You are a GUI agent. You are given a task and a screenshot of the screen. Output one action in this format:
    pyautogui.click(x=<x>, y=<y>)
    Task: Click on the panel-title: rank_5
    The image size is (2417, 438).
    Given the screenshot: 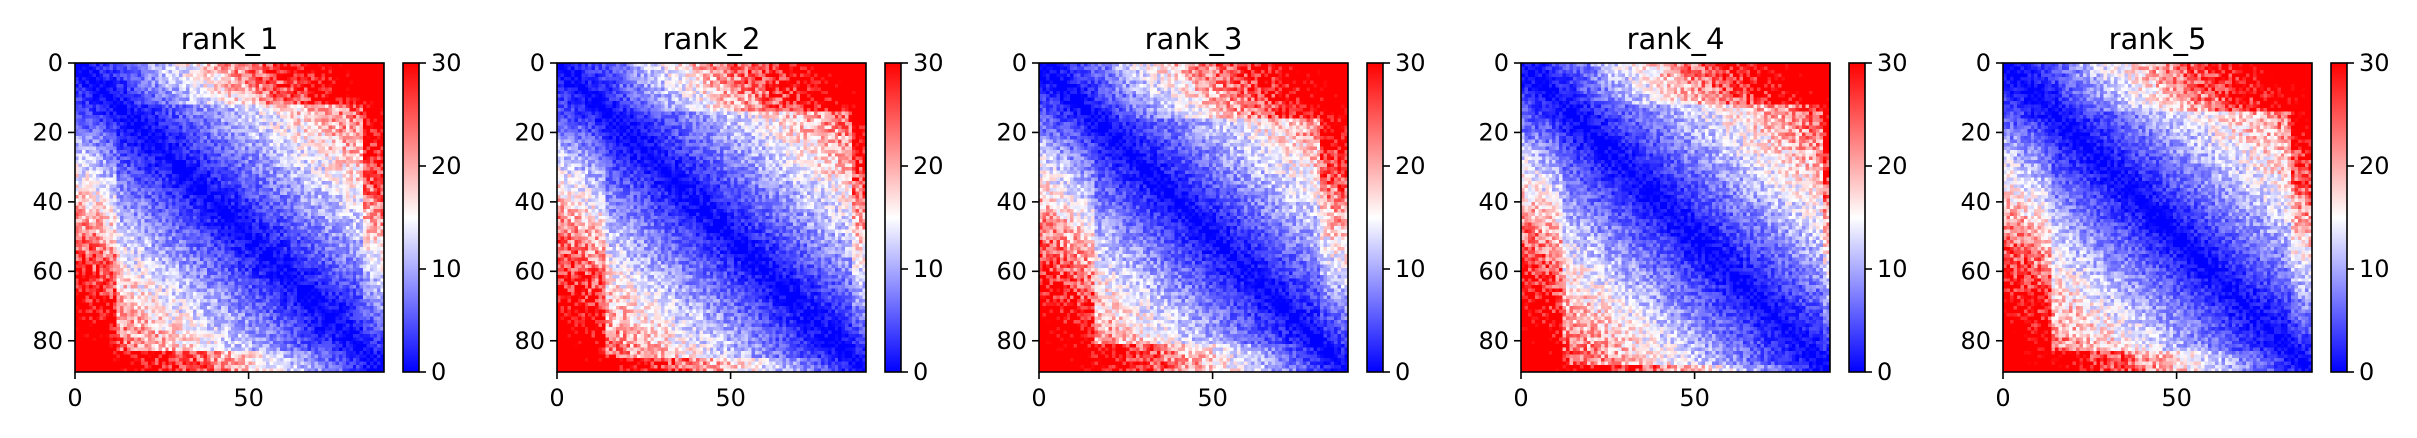 What is the action you would take?
    pyautogui.click(x=2158, y=39)
    